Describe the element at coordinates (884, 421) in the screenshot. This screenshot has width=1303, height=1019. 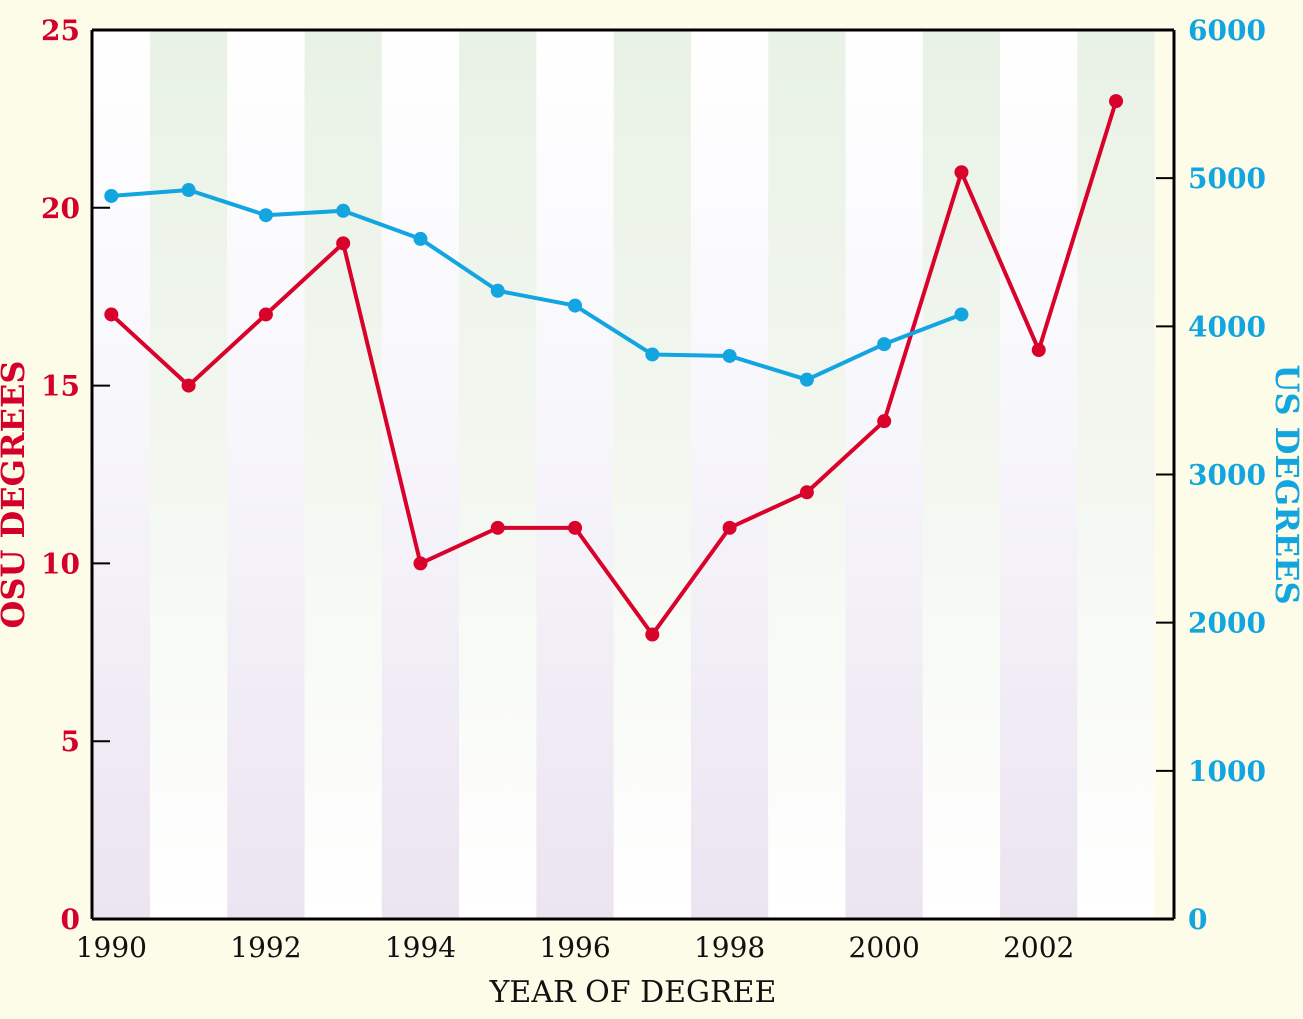
I see `osu-point-2000` at that location.